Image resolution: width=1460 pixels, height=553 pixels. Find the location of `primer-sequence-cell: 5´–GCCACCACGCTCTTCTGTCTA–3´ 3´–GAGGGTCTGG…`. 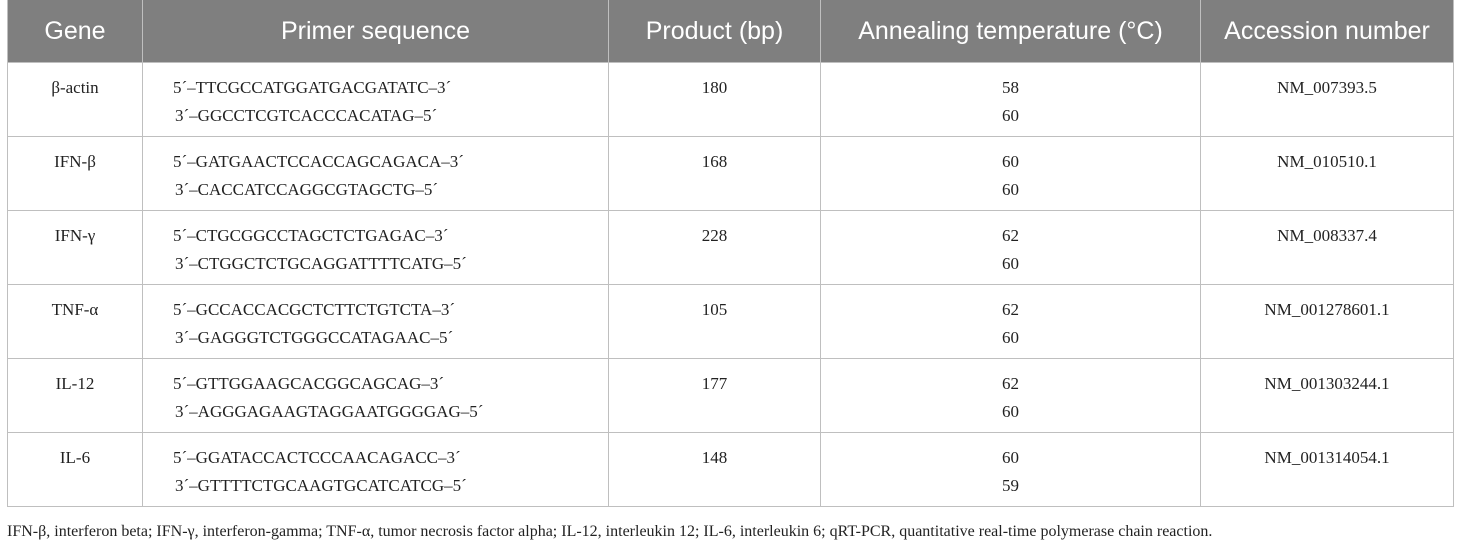

primer-sequence-cell: 5´–GCCACCACGCTCTTCTGTCTA–3´ 3´–GAGGGTCTGG… is located at coordinates (375, 321).